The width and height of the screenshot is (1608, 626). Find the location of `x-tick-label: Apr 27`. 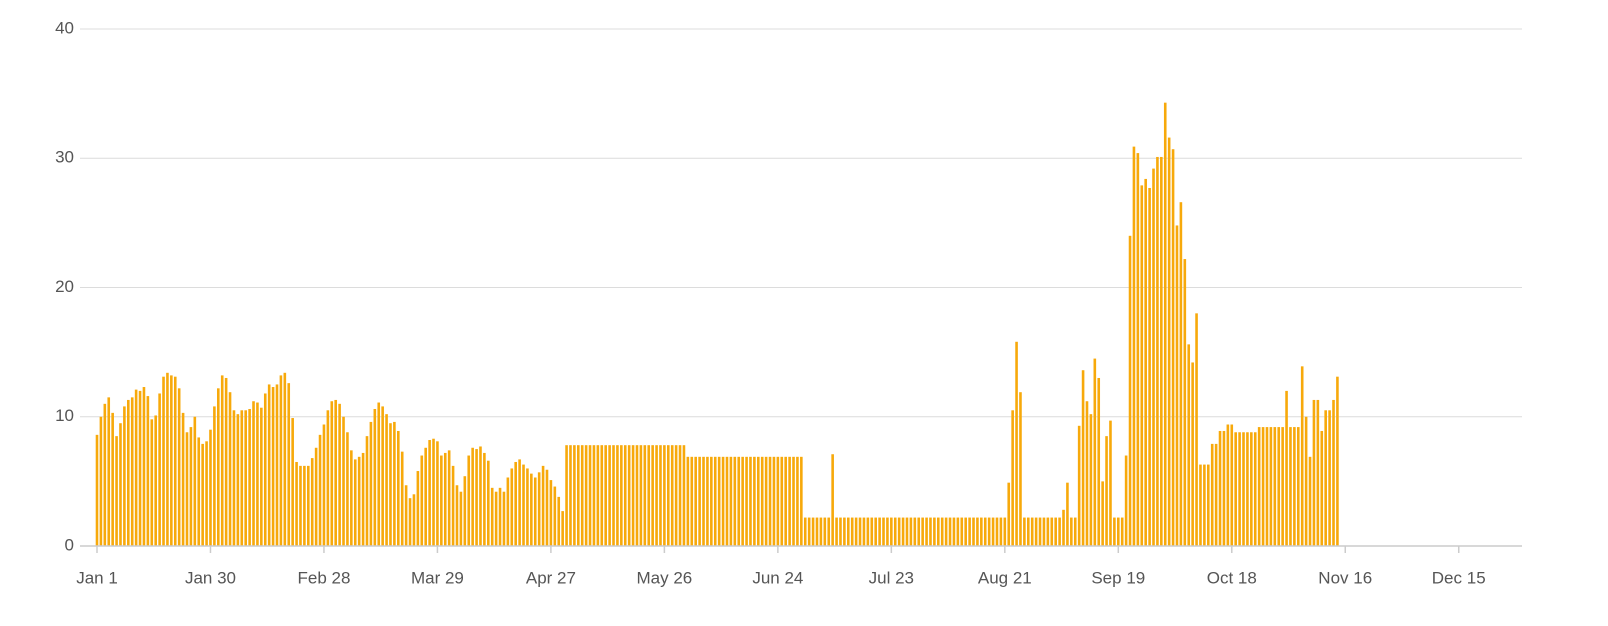

x-tick-label: Apr 27 is located at coordinates (551, 577).